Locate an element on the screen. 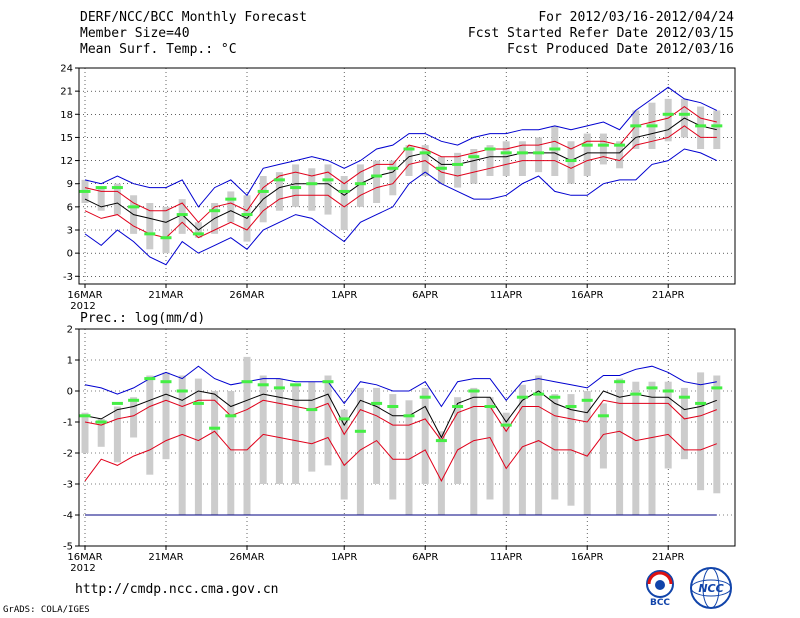 The height and width of the screenshot is (618, 800). bcc-logo: BCC is located at coordinates (660, 589).